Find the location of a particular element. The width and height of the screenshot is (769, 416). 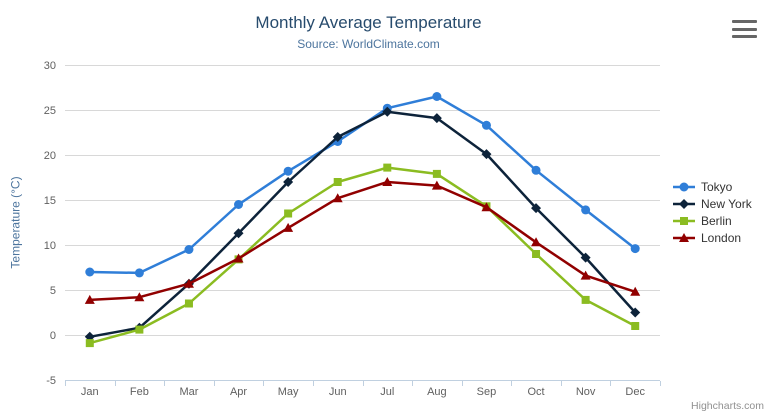

x-axis-label: Jan is located at coordinates (90, 392).